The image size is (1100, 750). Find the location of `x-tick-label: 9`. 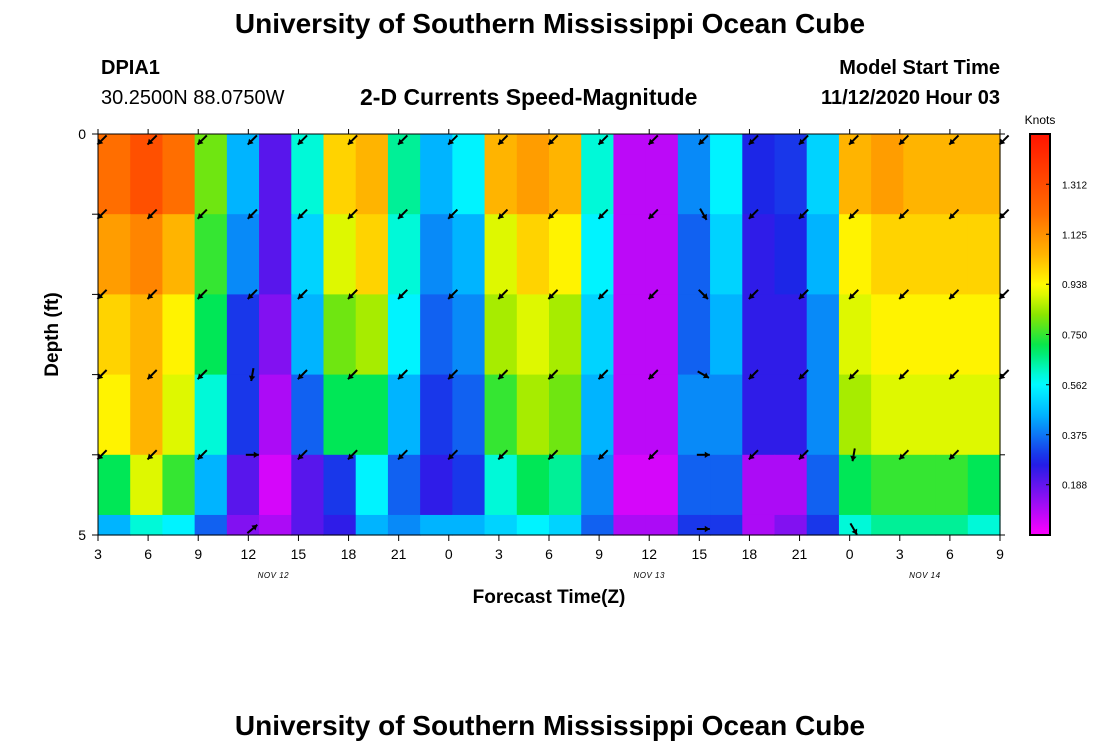

x-tick-label: 9 is located at coordinates (198, 554).